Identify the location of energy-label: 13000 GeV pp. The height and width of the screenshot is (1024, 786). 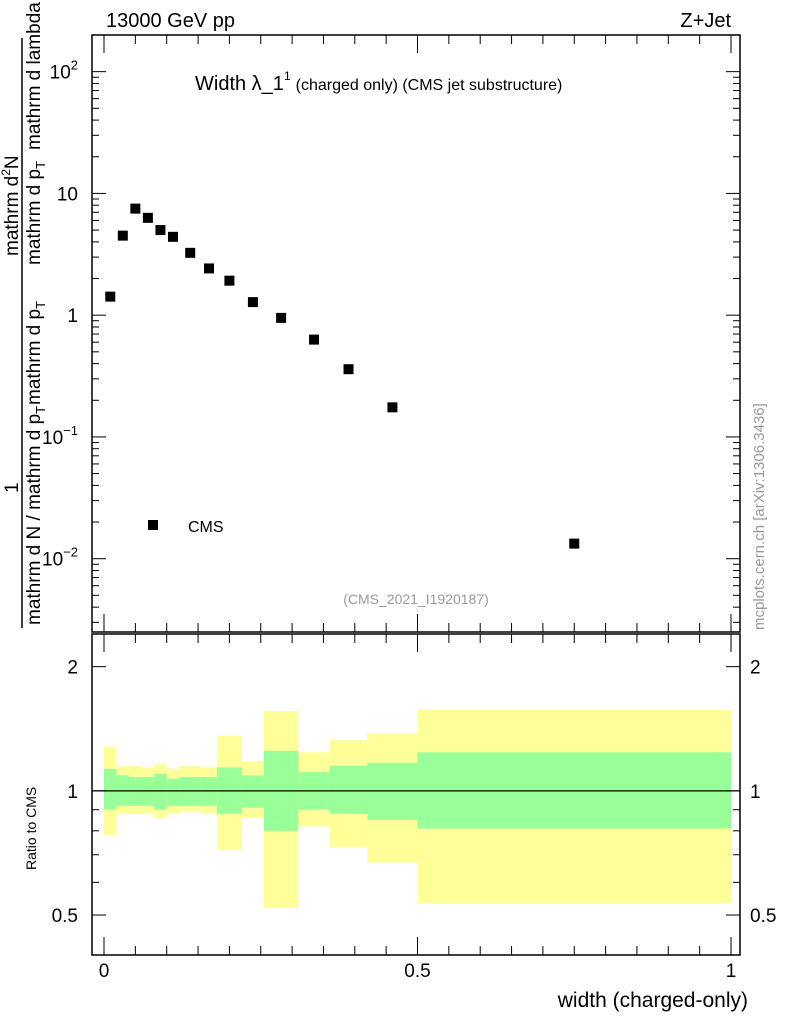
(170, 21).